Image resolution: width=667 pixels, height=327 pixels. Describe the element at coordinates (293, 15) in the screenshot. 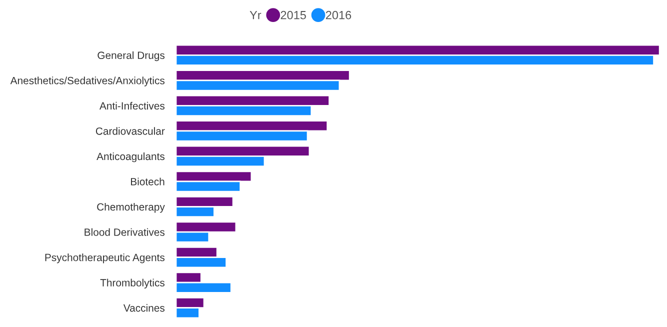

I see `legend-label: 2015` at that location.